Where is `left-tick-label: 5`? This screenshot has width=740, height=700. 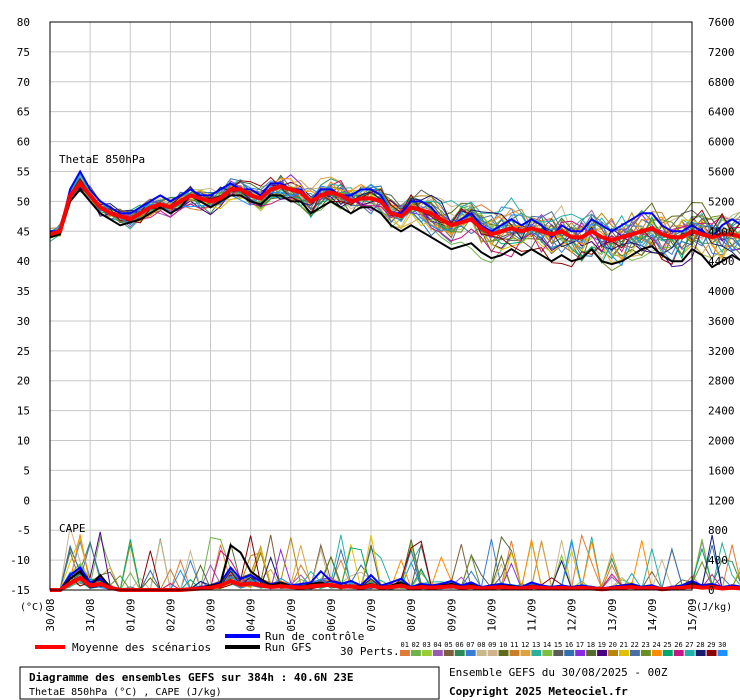 left-tick-label: 5 is located at coordinates (26, 470).